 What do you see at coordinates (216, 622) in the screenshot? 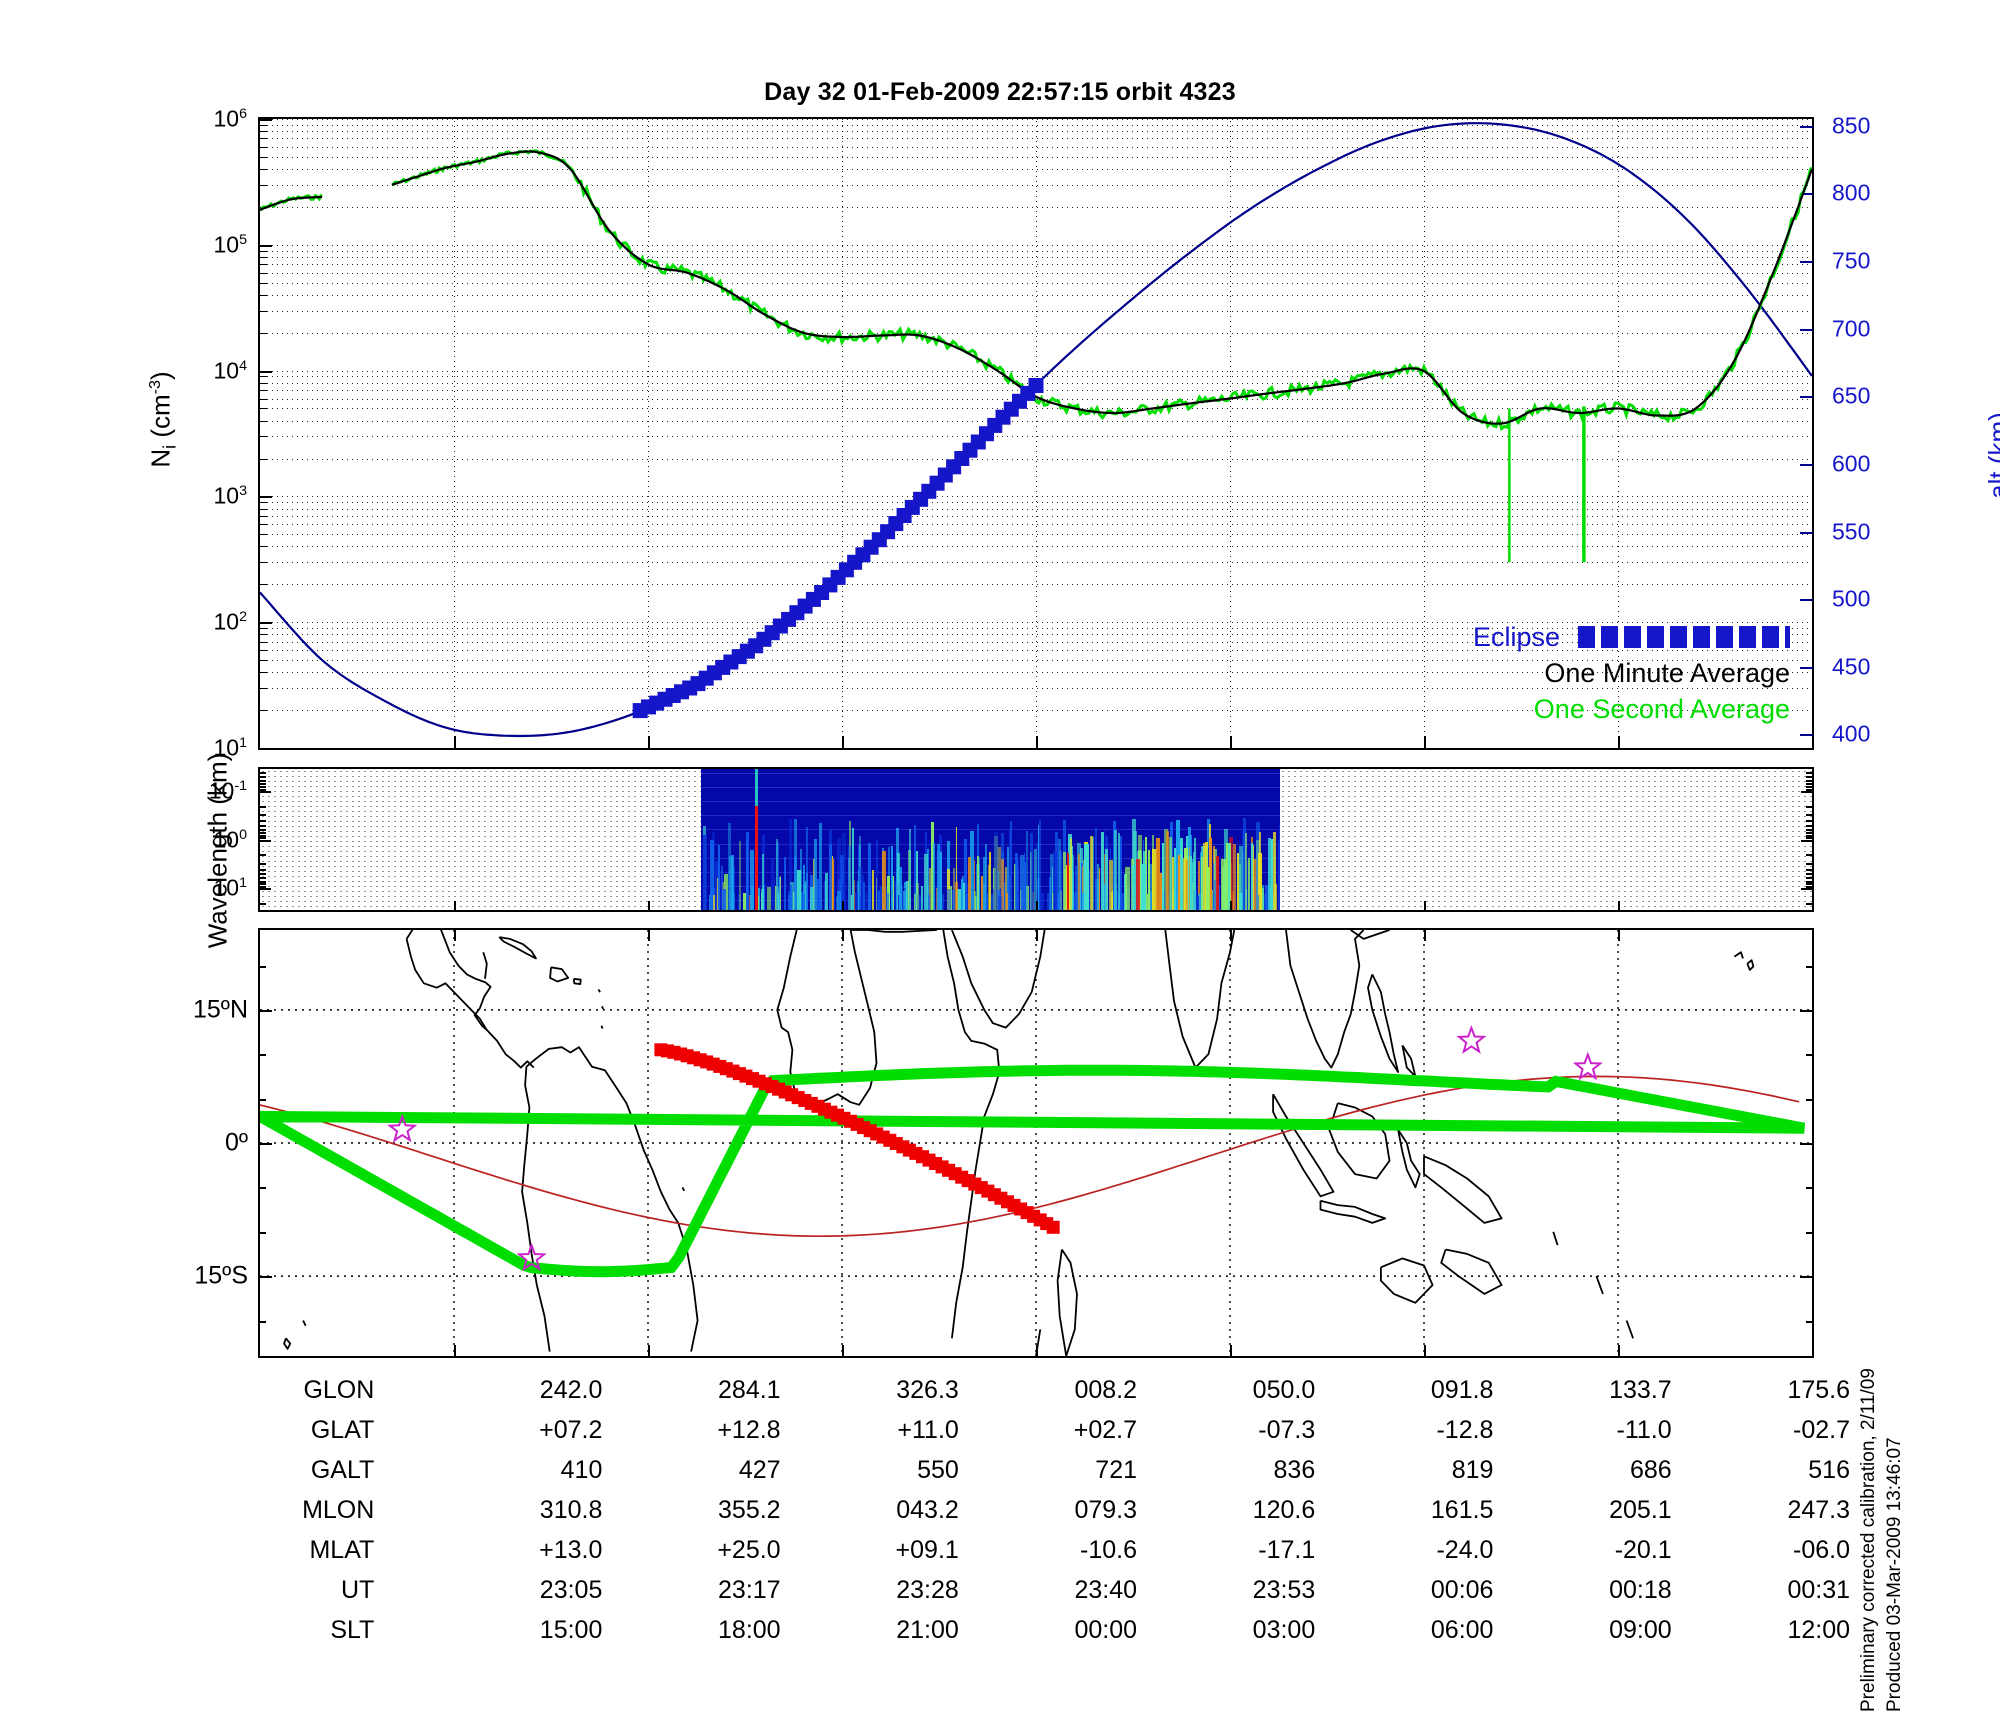
I see `ni-axis-label: 102` at bounding box center [216, 622].